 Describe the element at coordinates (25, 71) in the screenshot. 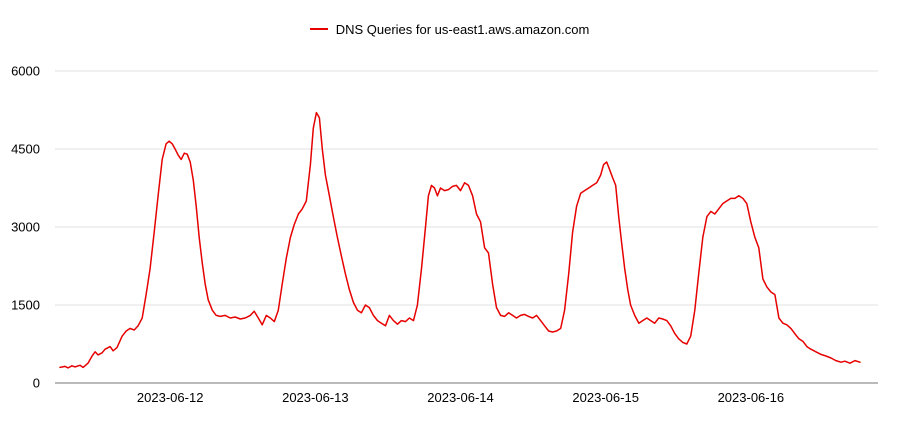

I see `y-tick-label: 6000` at that location.